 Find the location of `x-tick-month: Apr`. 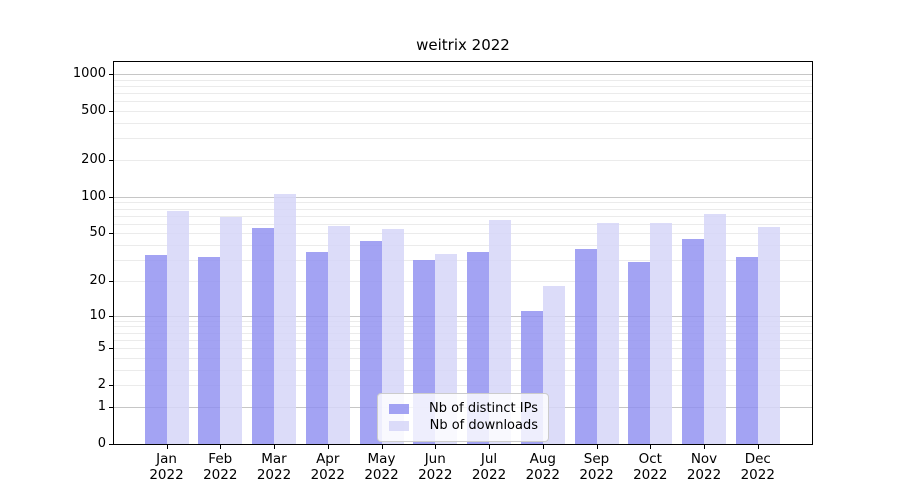

x-tick-month: Apr is located at coordinates (328, 459).